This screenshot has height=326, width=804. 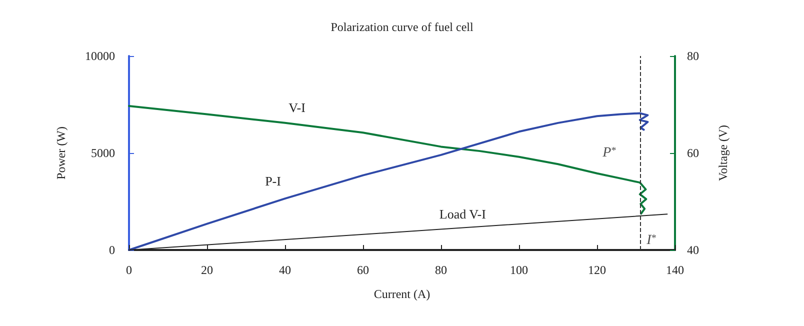 What do you see at coordinates (651, 240) in the screenshot?
I see `annotation: I*` at bounding box center [651, 240].